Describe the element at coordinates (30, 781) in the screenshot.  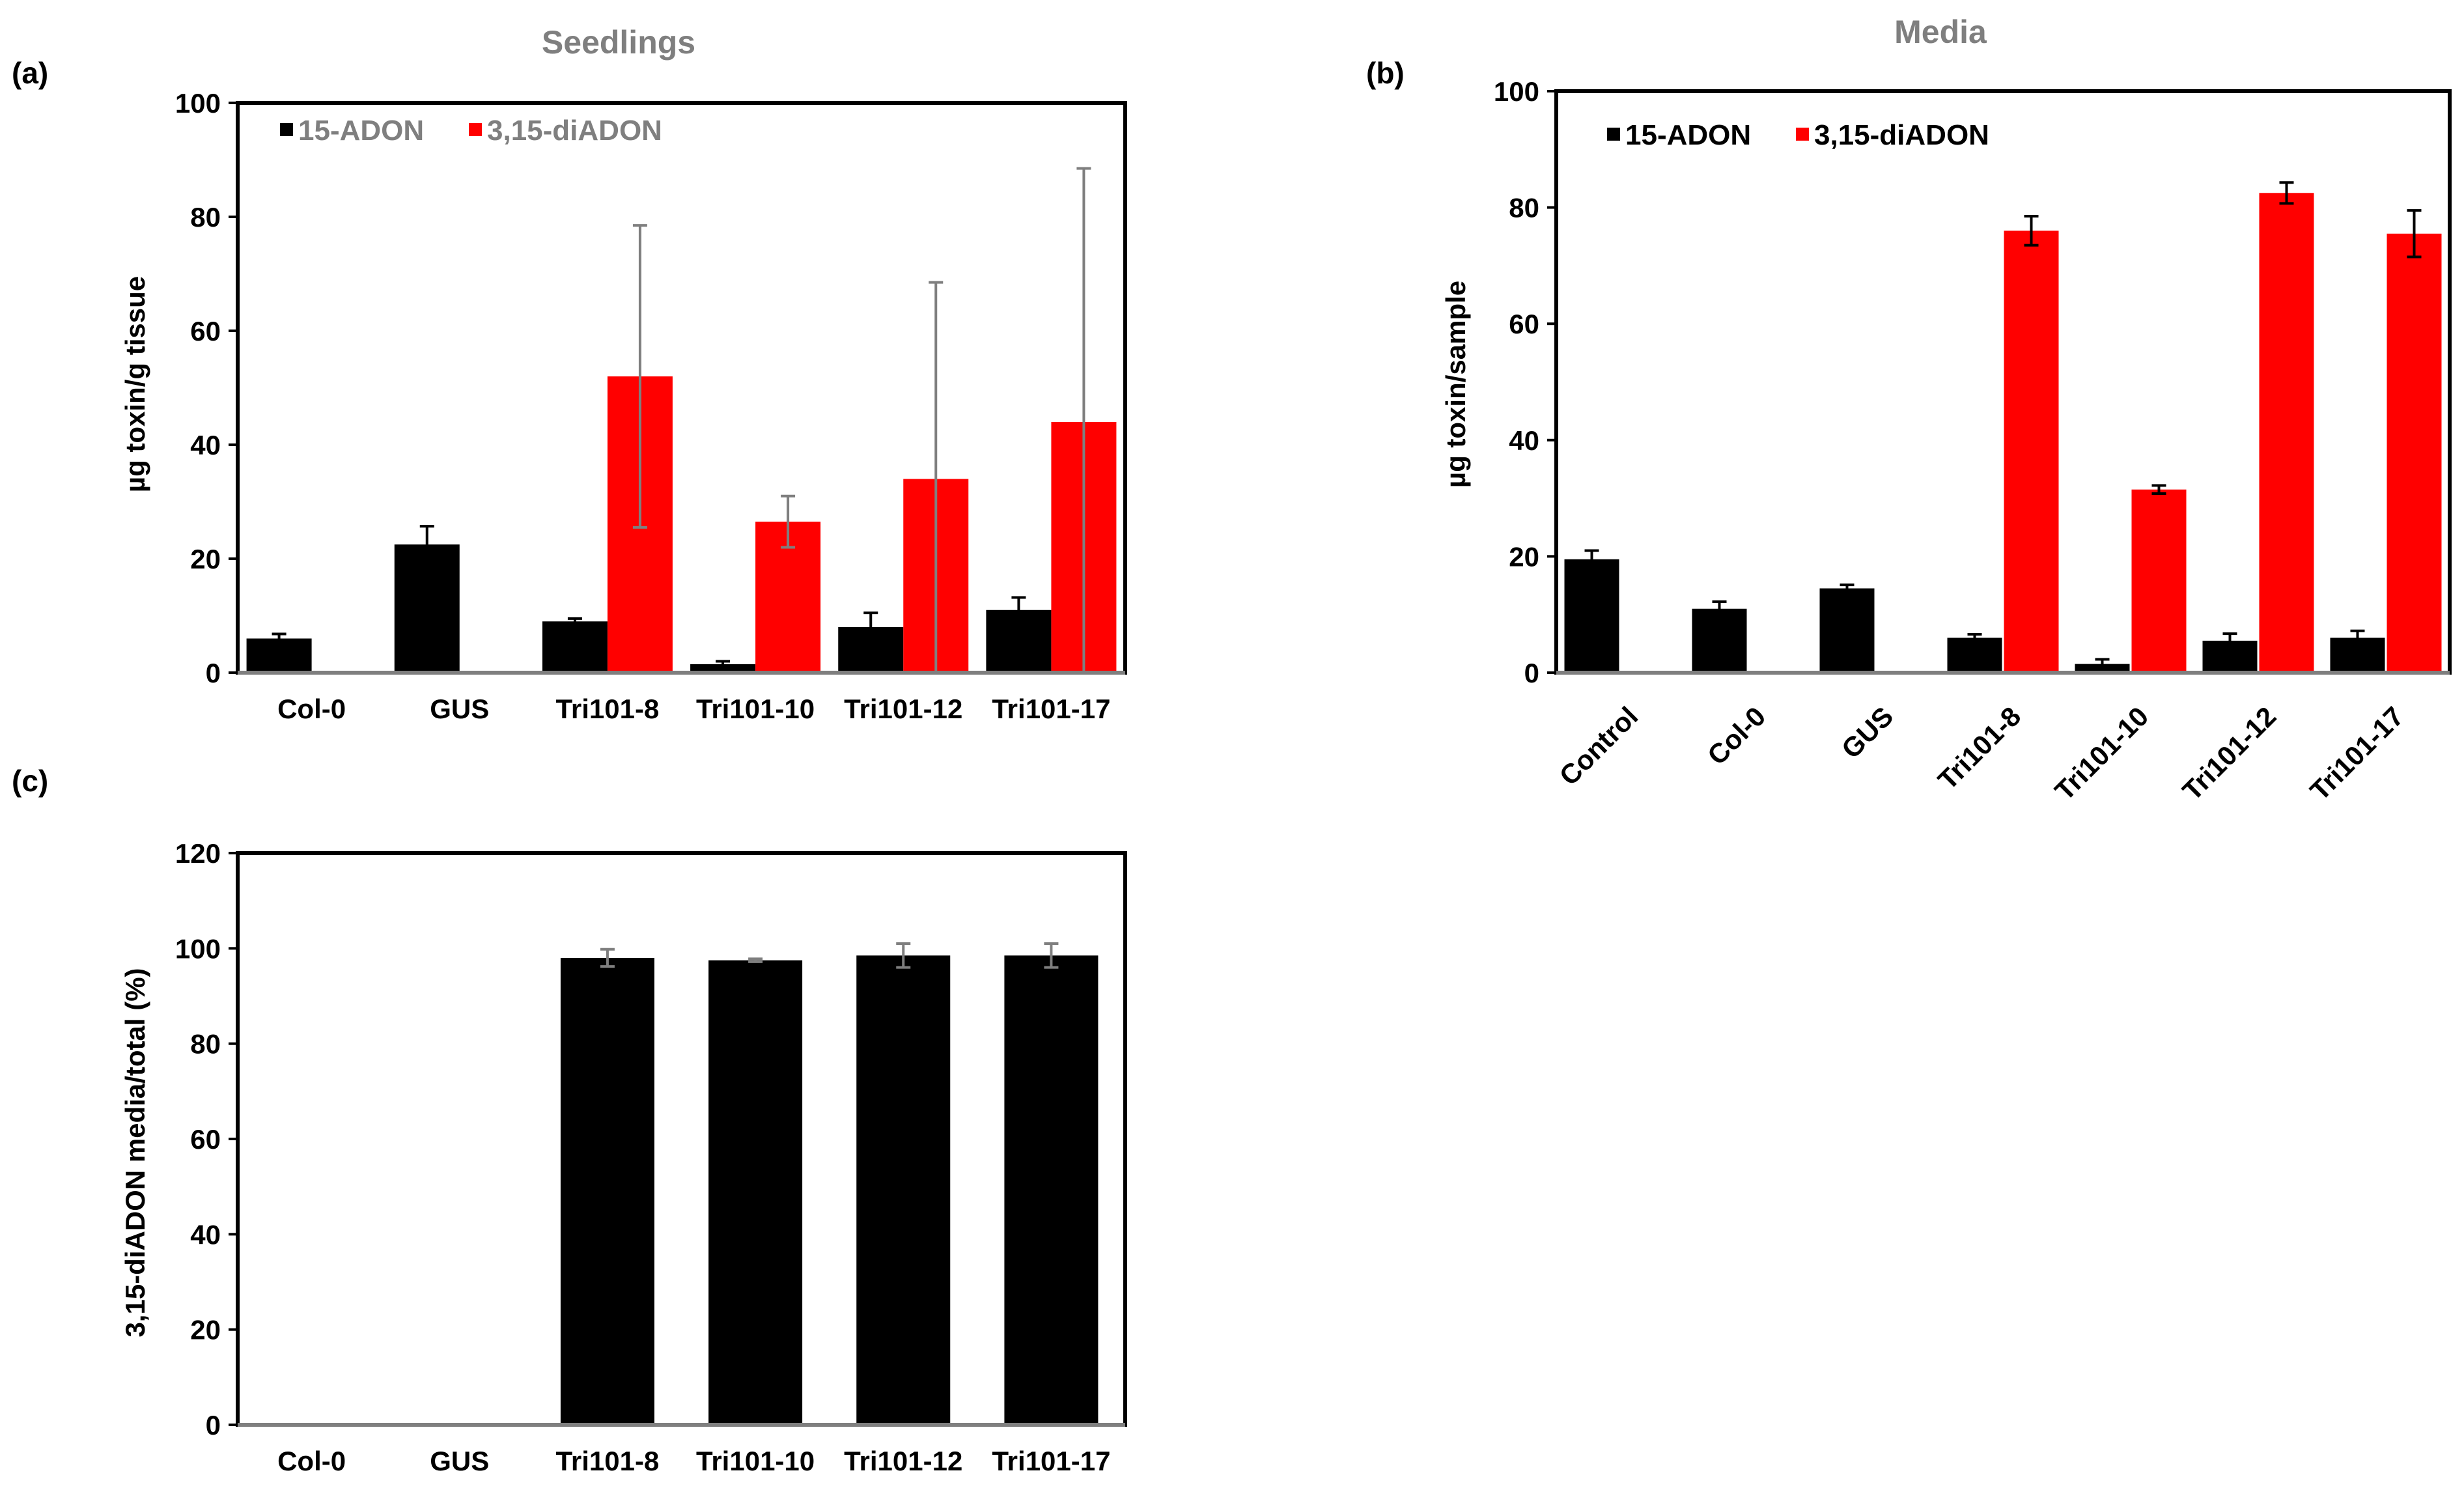
I see `panel-c-label: (c)` at that location.